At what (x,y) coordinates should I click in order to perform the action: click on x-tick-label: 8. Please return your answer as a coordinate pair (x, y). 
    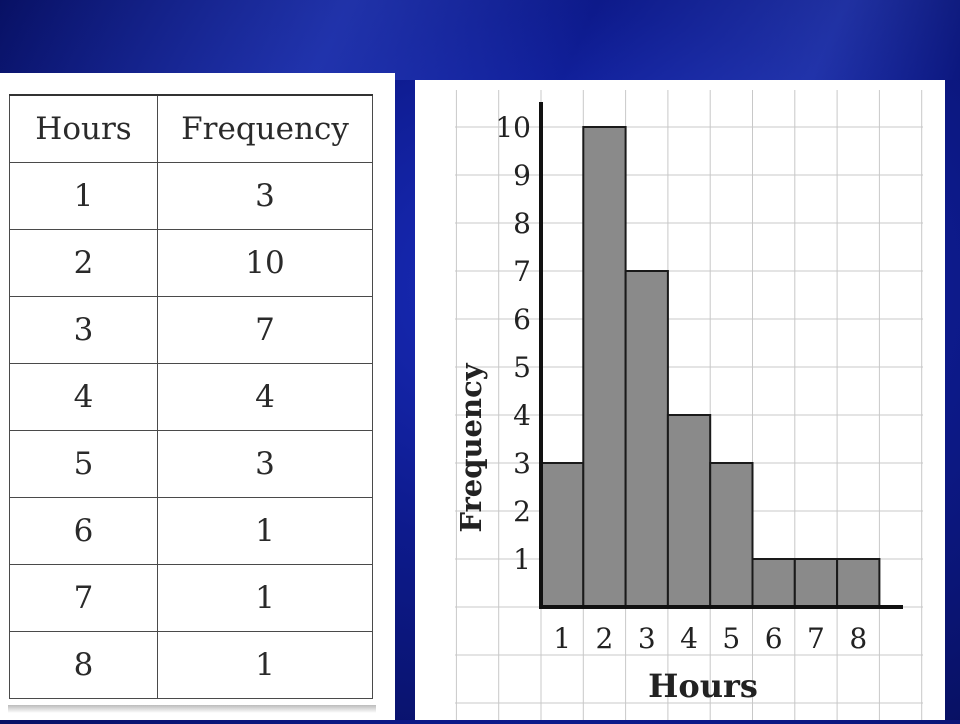
    Looking at the image, I should click on (858, 638).